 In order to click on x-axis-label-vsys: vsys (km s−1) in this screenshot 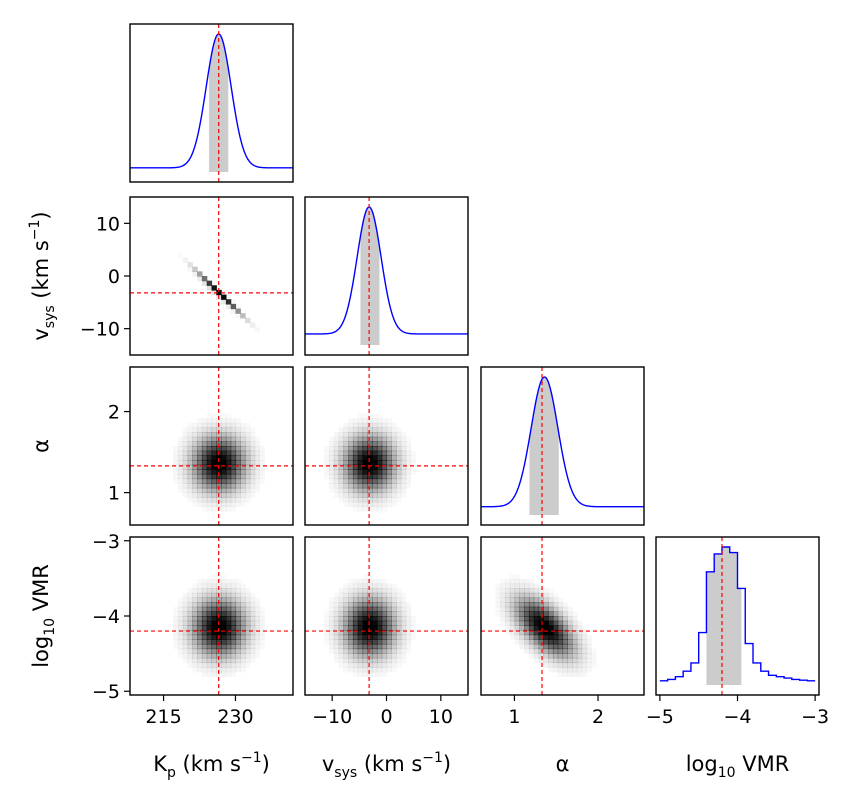, I will do `click(386, 765)`.